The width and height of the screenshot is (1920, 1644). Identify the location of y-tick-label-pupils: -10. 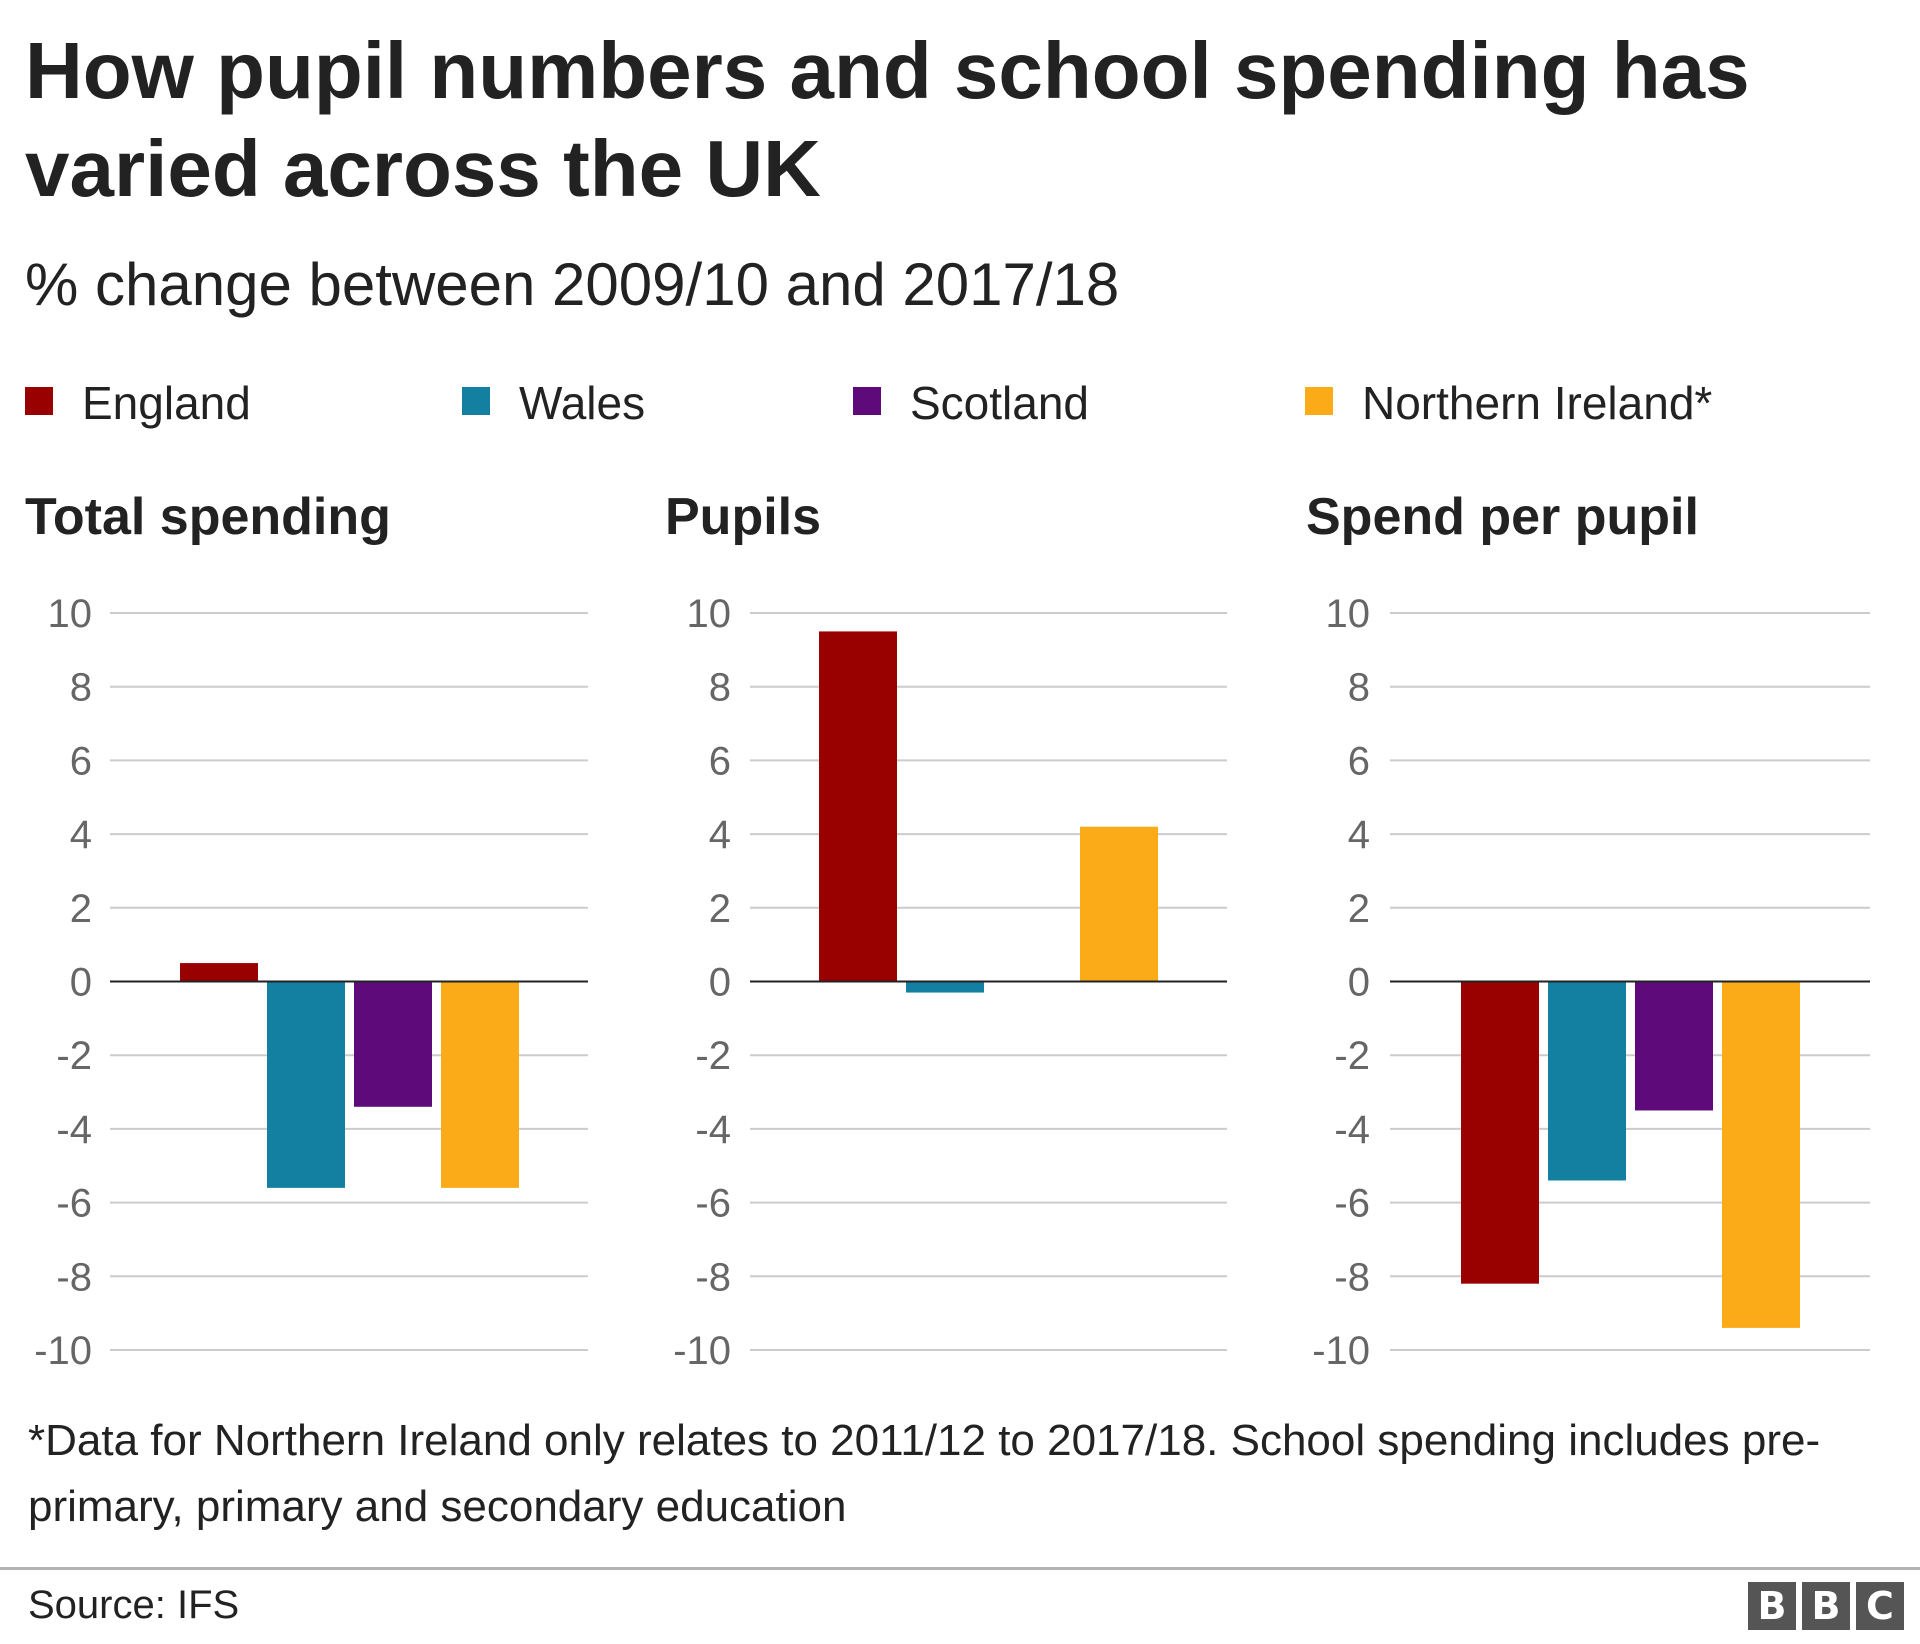
(702, 1349).